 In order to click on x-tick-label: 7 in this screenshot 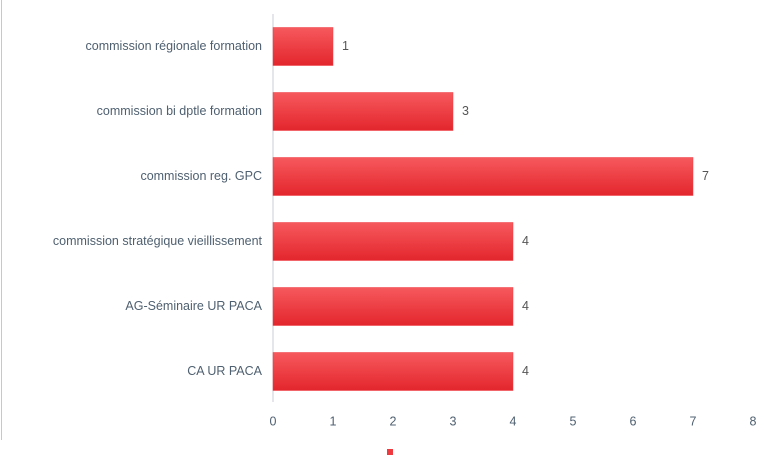, I will do `click(693, 421)`.